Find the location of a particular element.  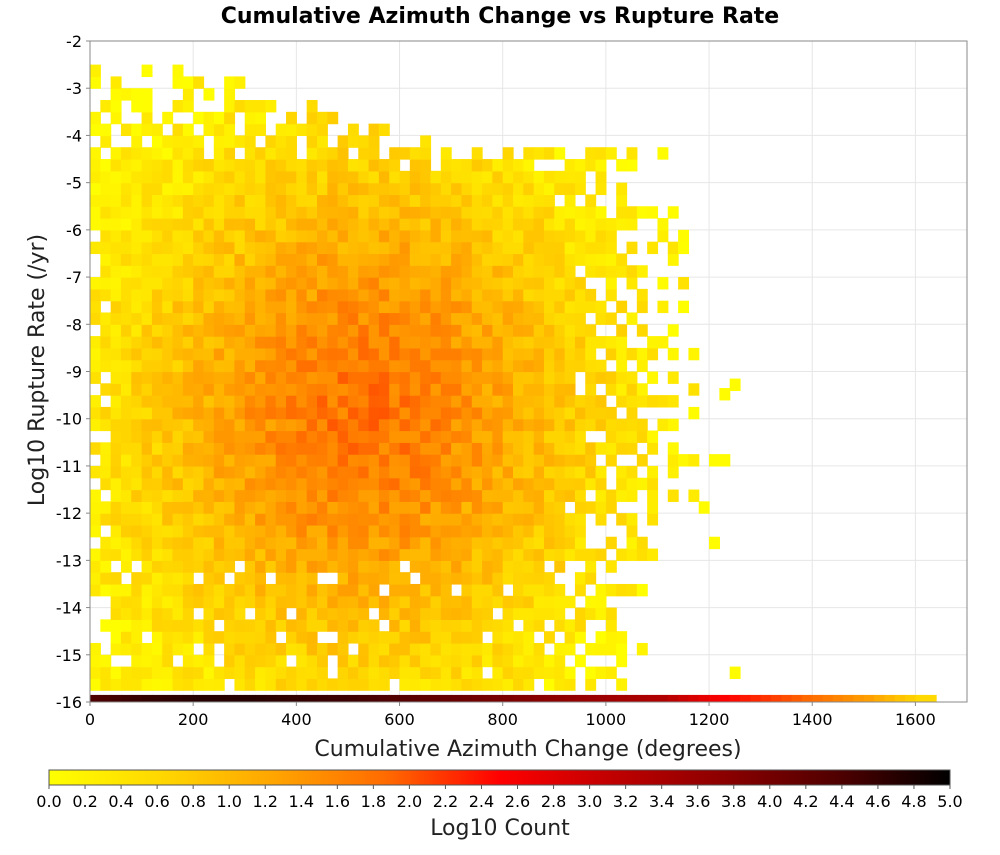

y-axis-ticks: -2-3-4-5-6-7-8-9-10-11-12-13-14-15-16 is located at coordinates (73, 372).